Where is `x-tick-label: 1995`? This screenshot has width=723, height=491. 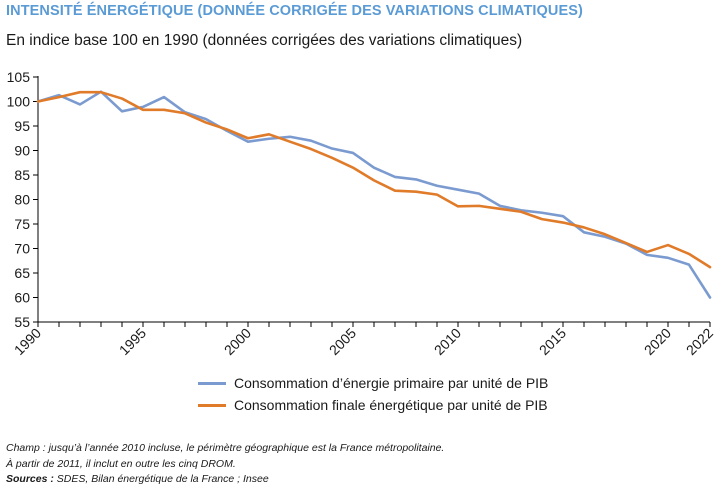
x-tick-label: 1995 is located at coordinates (132, 341).